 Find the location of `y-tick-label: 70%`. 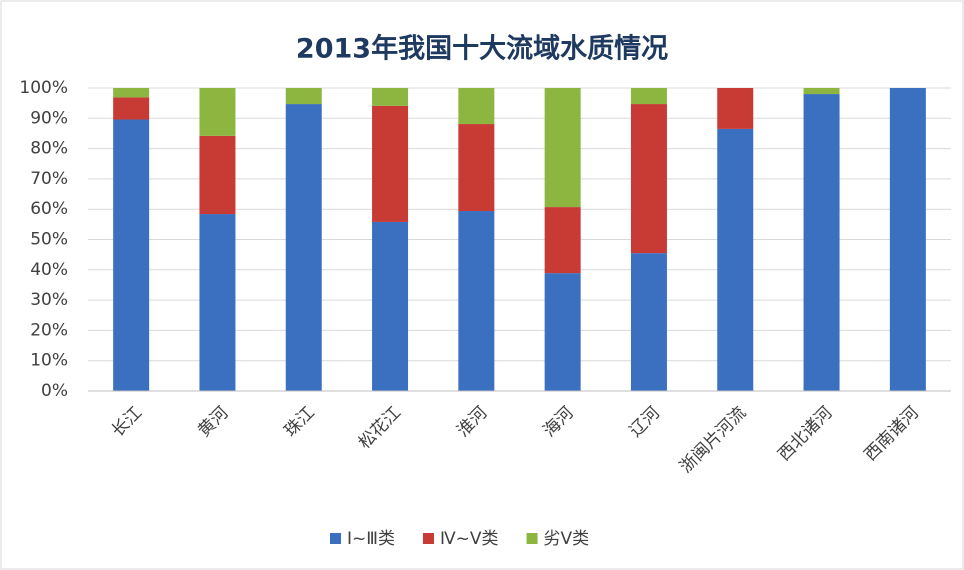

y-tick-label: 70% is located at coordinates (49, 179).